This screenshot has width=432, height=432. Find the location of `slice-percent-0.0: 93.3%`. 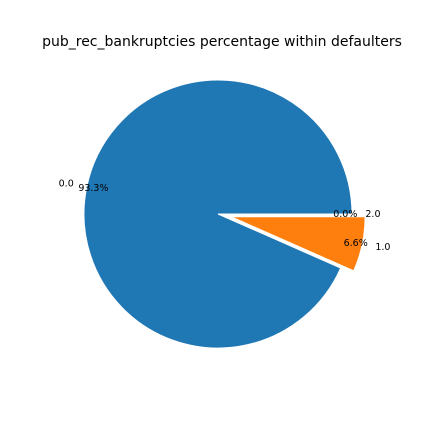

slice-percent-0.0: 93.3% is located at coordinates (93, 188).